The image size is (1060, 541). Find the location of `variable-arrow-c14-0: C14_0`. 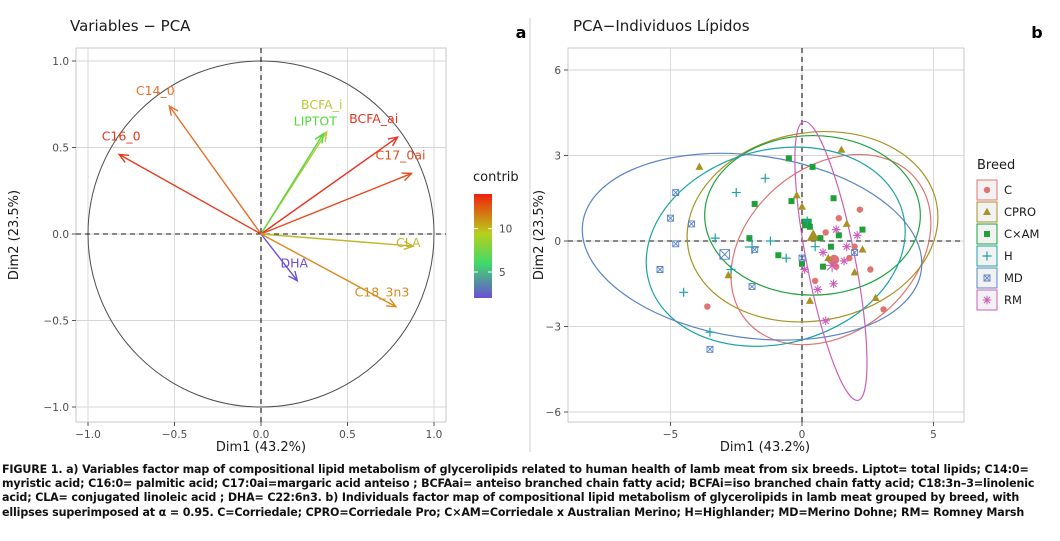

variable-arrow-c14-0: C14_0 is located at coordinates (199, 159).